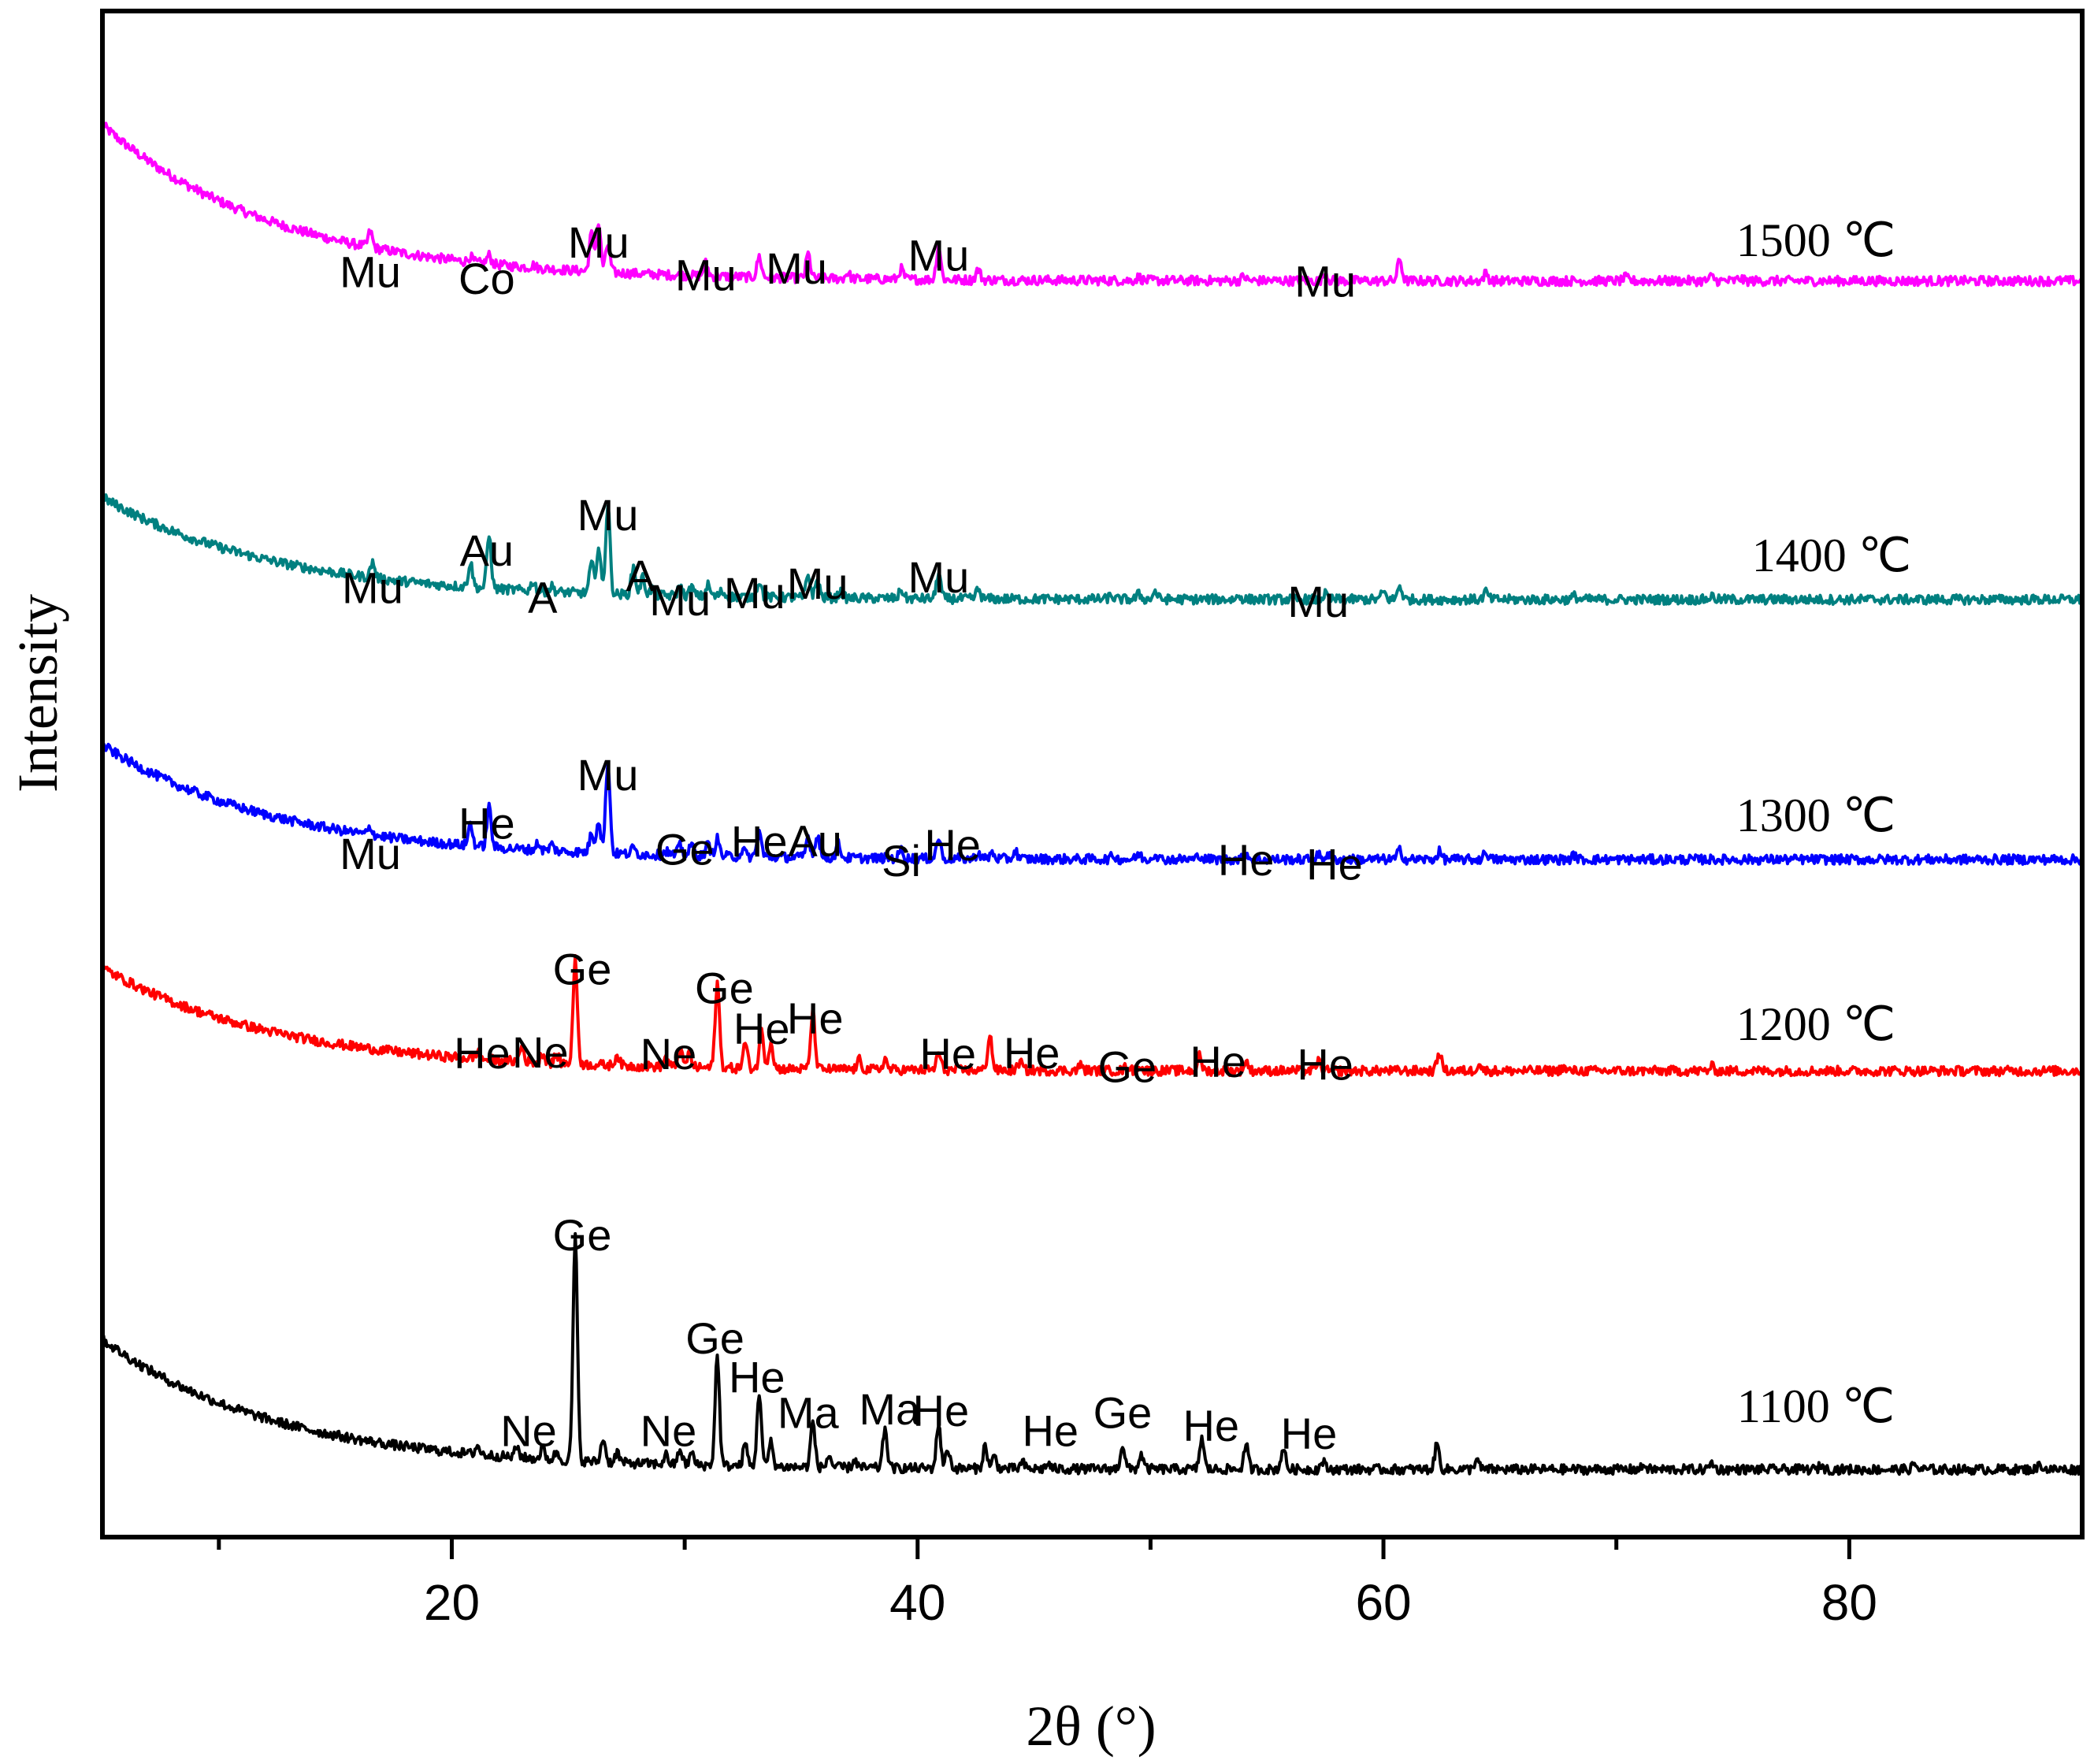  I want to click on temperature-label: 1300 ℃, so click(1815, 815).